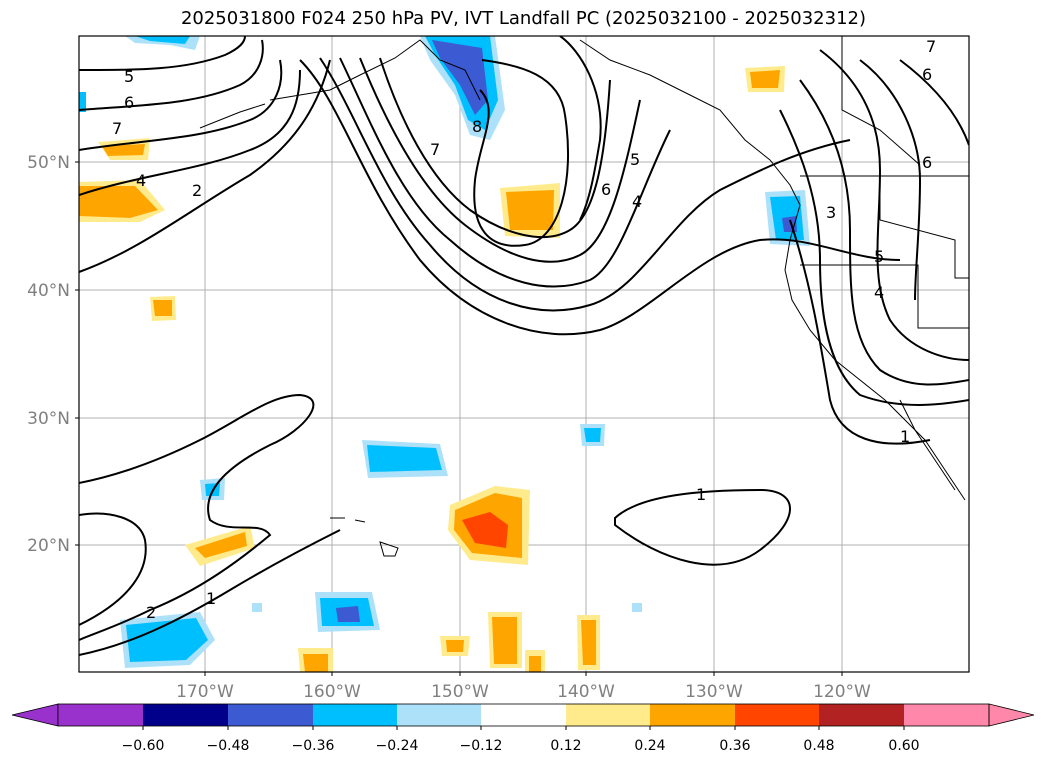  I want to click on latitude-labels: 50°N 40°N 30°N 20°N, so click(48, 354).